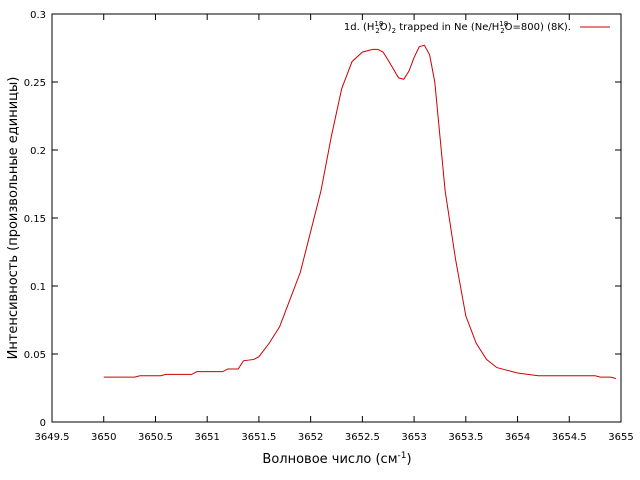 The width and height of the screenshot is (640, 480). I want to click on y-tick-label: 0.05, so click(35, 355).